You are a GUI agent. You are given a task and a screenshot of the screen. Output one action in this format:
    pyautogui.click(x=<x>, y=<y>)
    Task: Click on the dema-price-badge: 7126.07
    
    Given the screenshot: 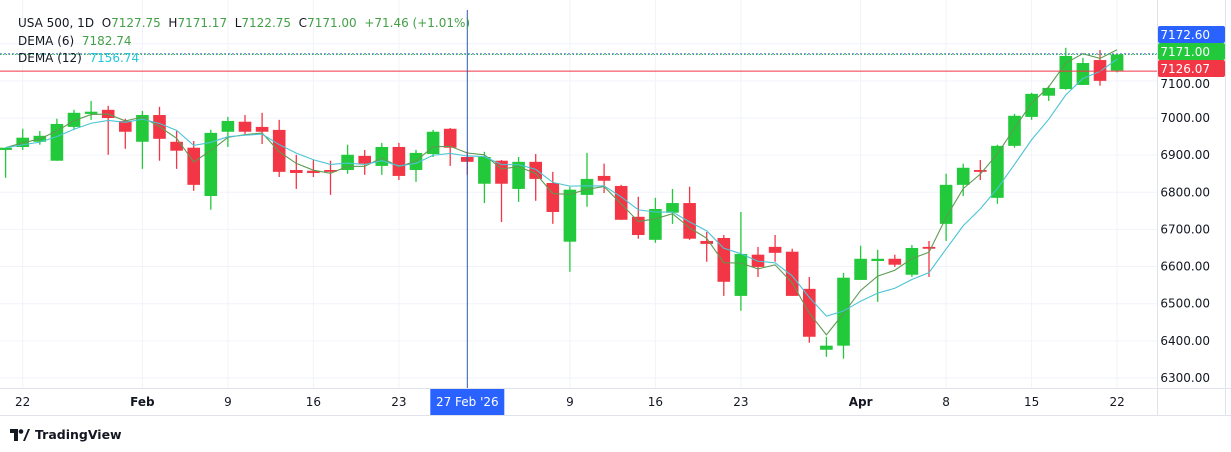 What is the action you would take?
    pyautogui.click(x=1191, y=68)
    